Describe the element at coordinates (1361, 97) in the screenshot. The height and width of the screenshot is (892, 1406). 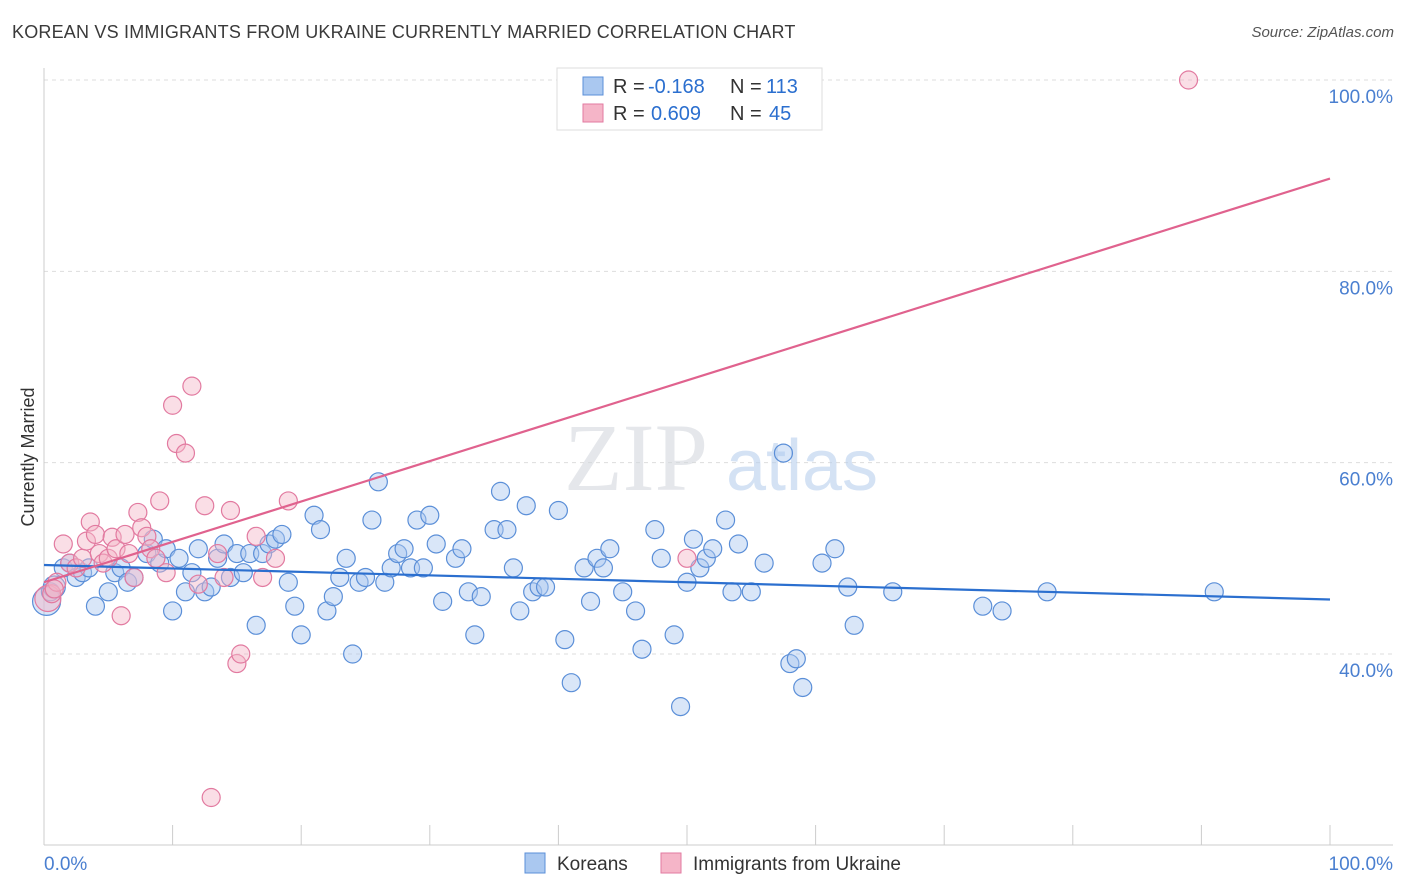
I see `y-tick-label-100: 100.0%` at that location.